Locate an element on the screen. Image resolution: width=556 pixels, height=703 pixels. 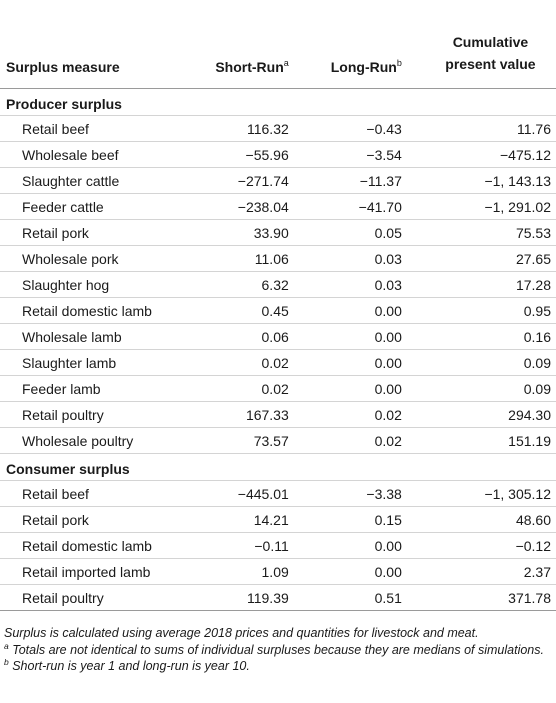
cumulative-value: 27.65 is located at coordinates (533, 258).